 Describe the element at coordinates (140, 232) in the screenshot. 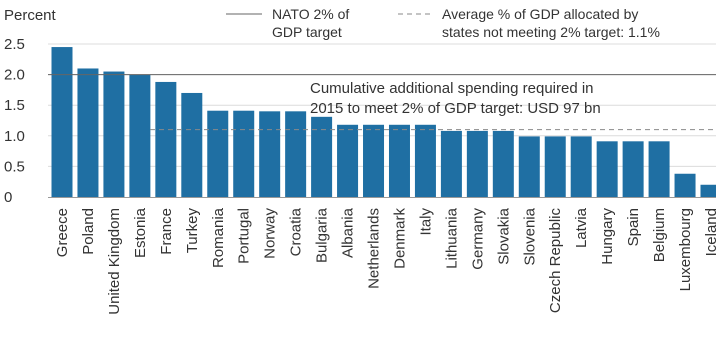

I see `x-tick-label: Estonia` at that location.